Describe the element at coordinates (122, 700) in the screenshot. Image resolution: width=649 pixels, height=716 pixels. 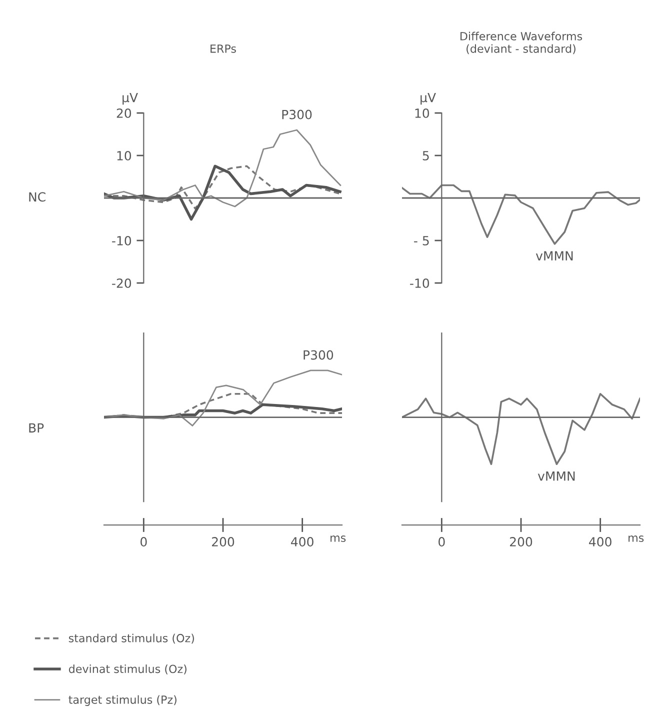
I see `legend-label: target stimulus (Pz)` at that location.